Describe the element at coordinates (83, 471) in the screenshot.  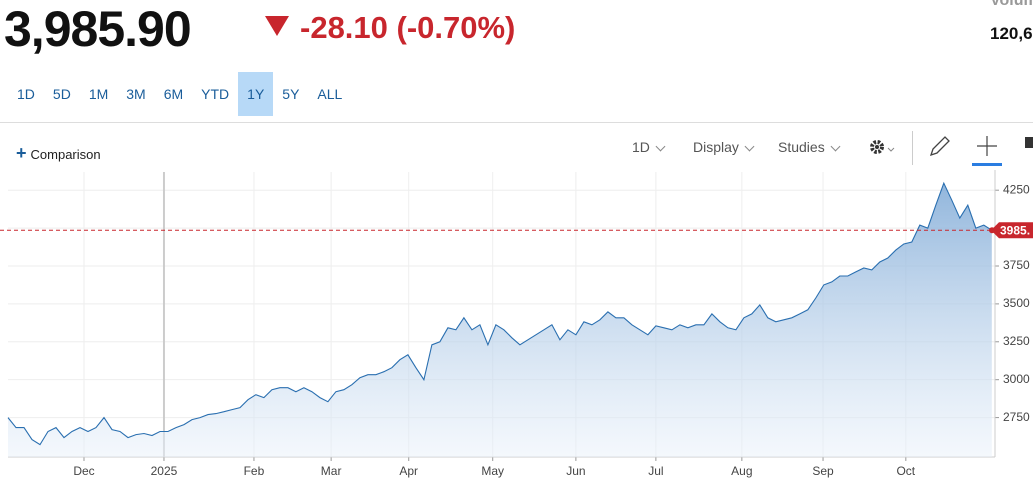
I see `x-tick-label: Dec` at that location.